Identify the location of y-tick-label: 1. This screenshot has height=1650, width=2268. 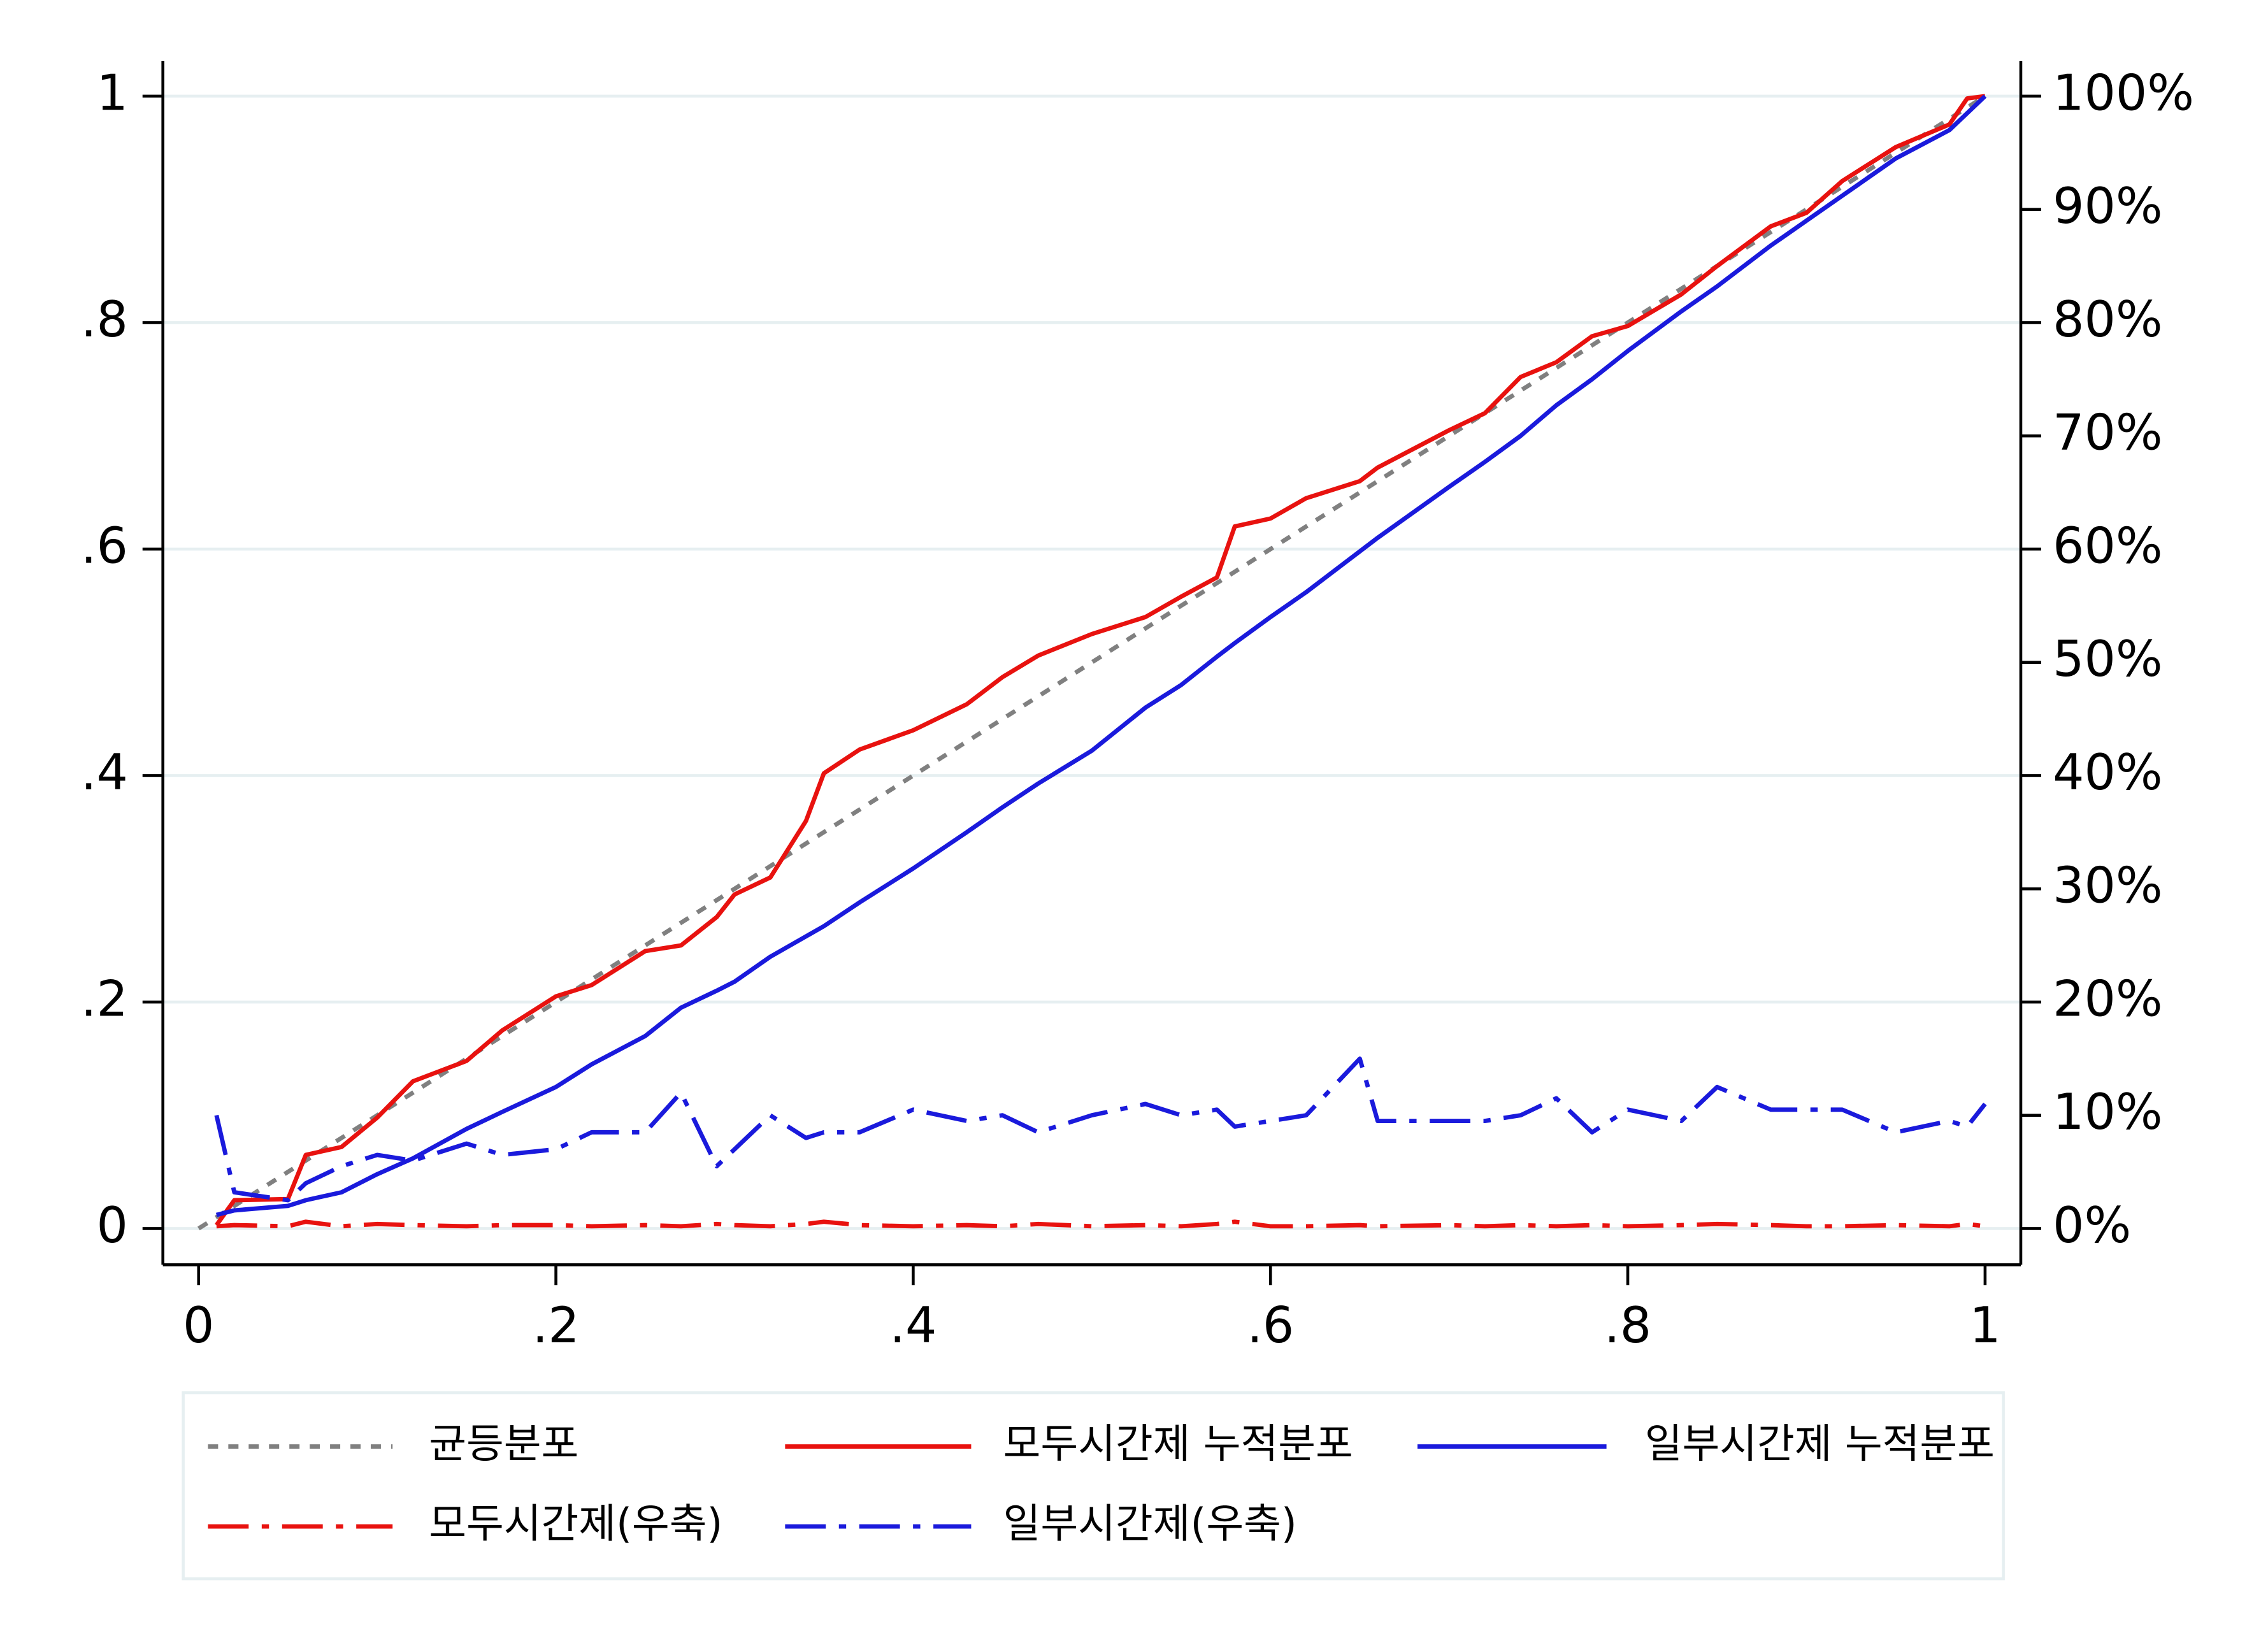
(112, 93).